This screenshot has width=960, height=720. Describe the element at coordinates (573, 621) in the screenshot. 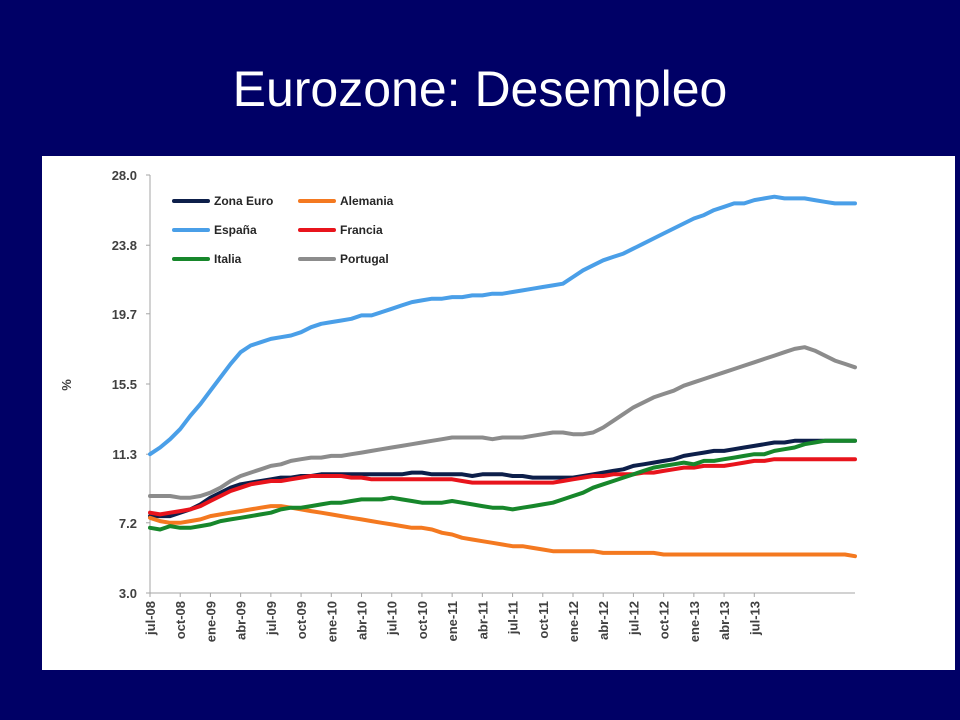

I see `x-tick-label: ene-12` at that location.